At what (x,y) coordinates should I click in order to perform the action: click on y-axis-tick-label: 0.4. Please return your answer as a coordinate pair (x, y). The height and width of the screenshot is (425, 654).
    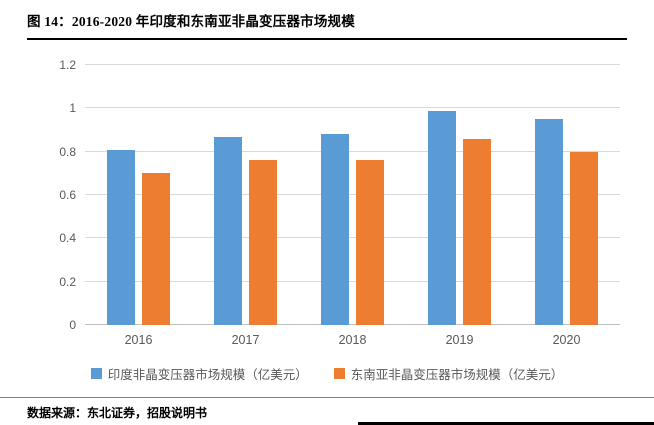
    Looking at the image, I should click on (67, 238).